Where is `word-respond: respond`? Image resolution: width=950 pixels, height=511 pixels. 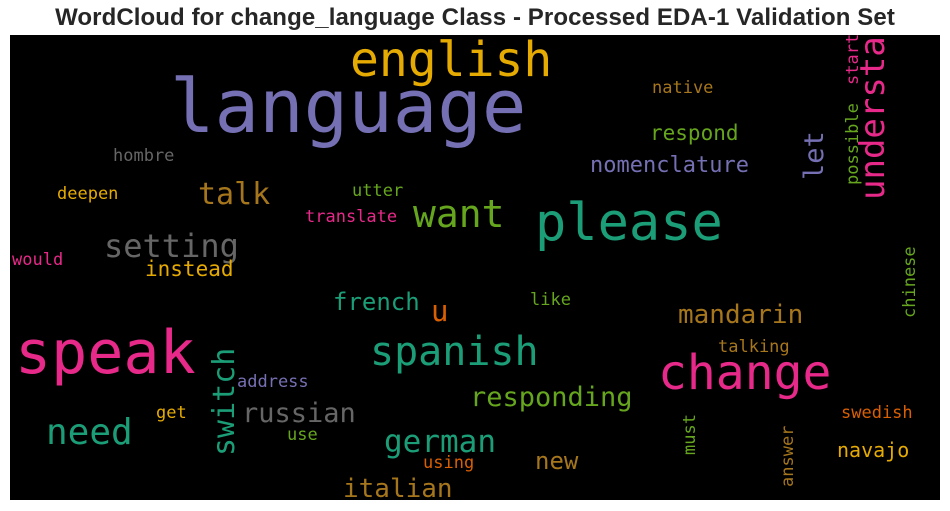 word-respond: respond is located at coordinates (694, 133).